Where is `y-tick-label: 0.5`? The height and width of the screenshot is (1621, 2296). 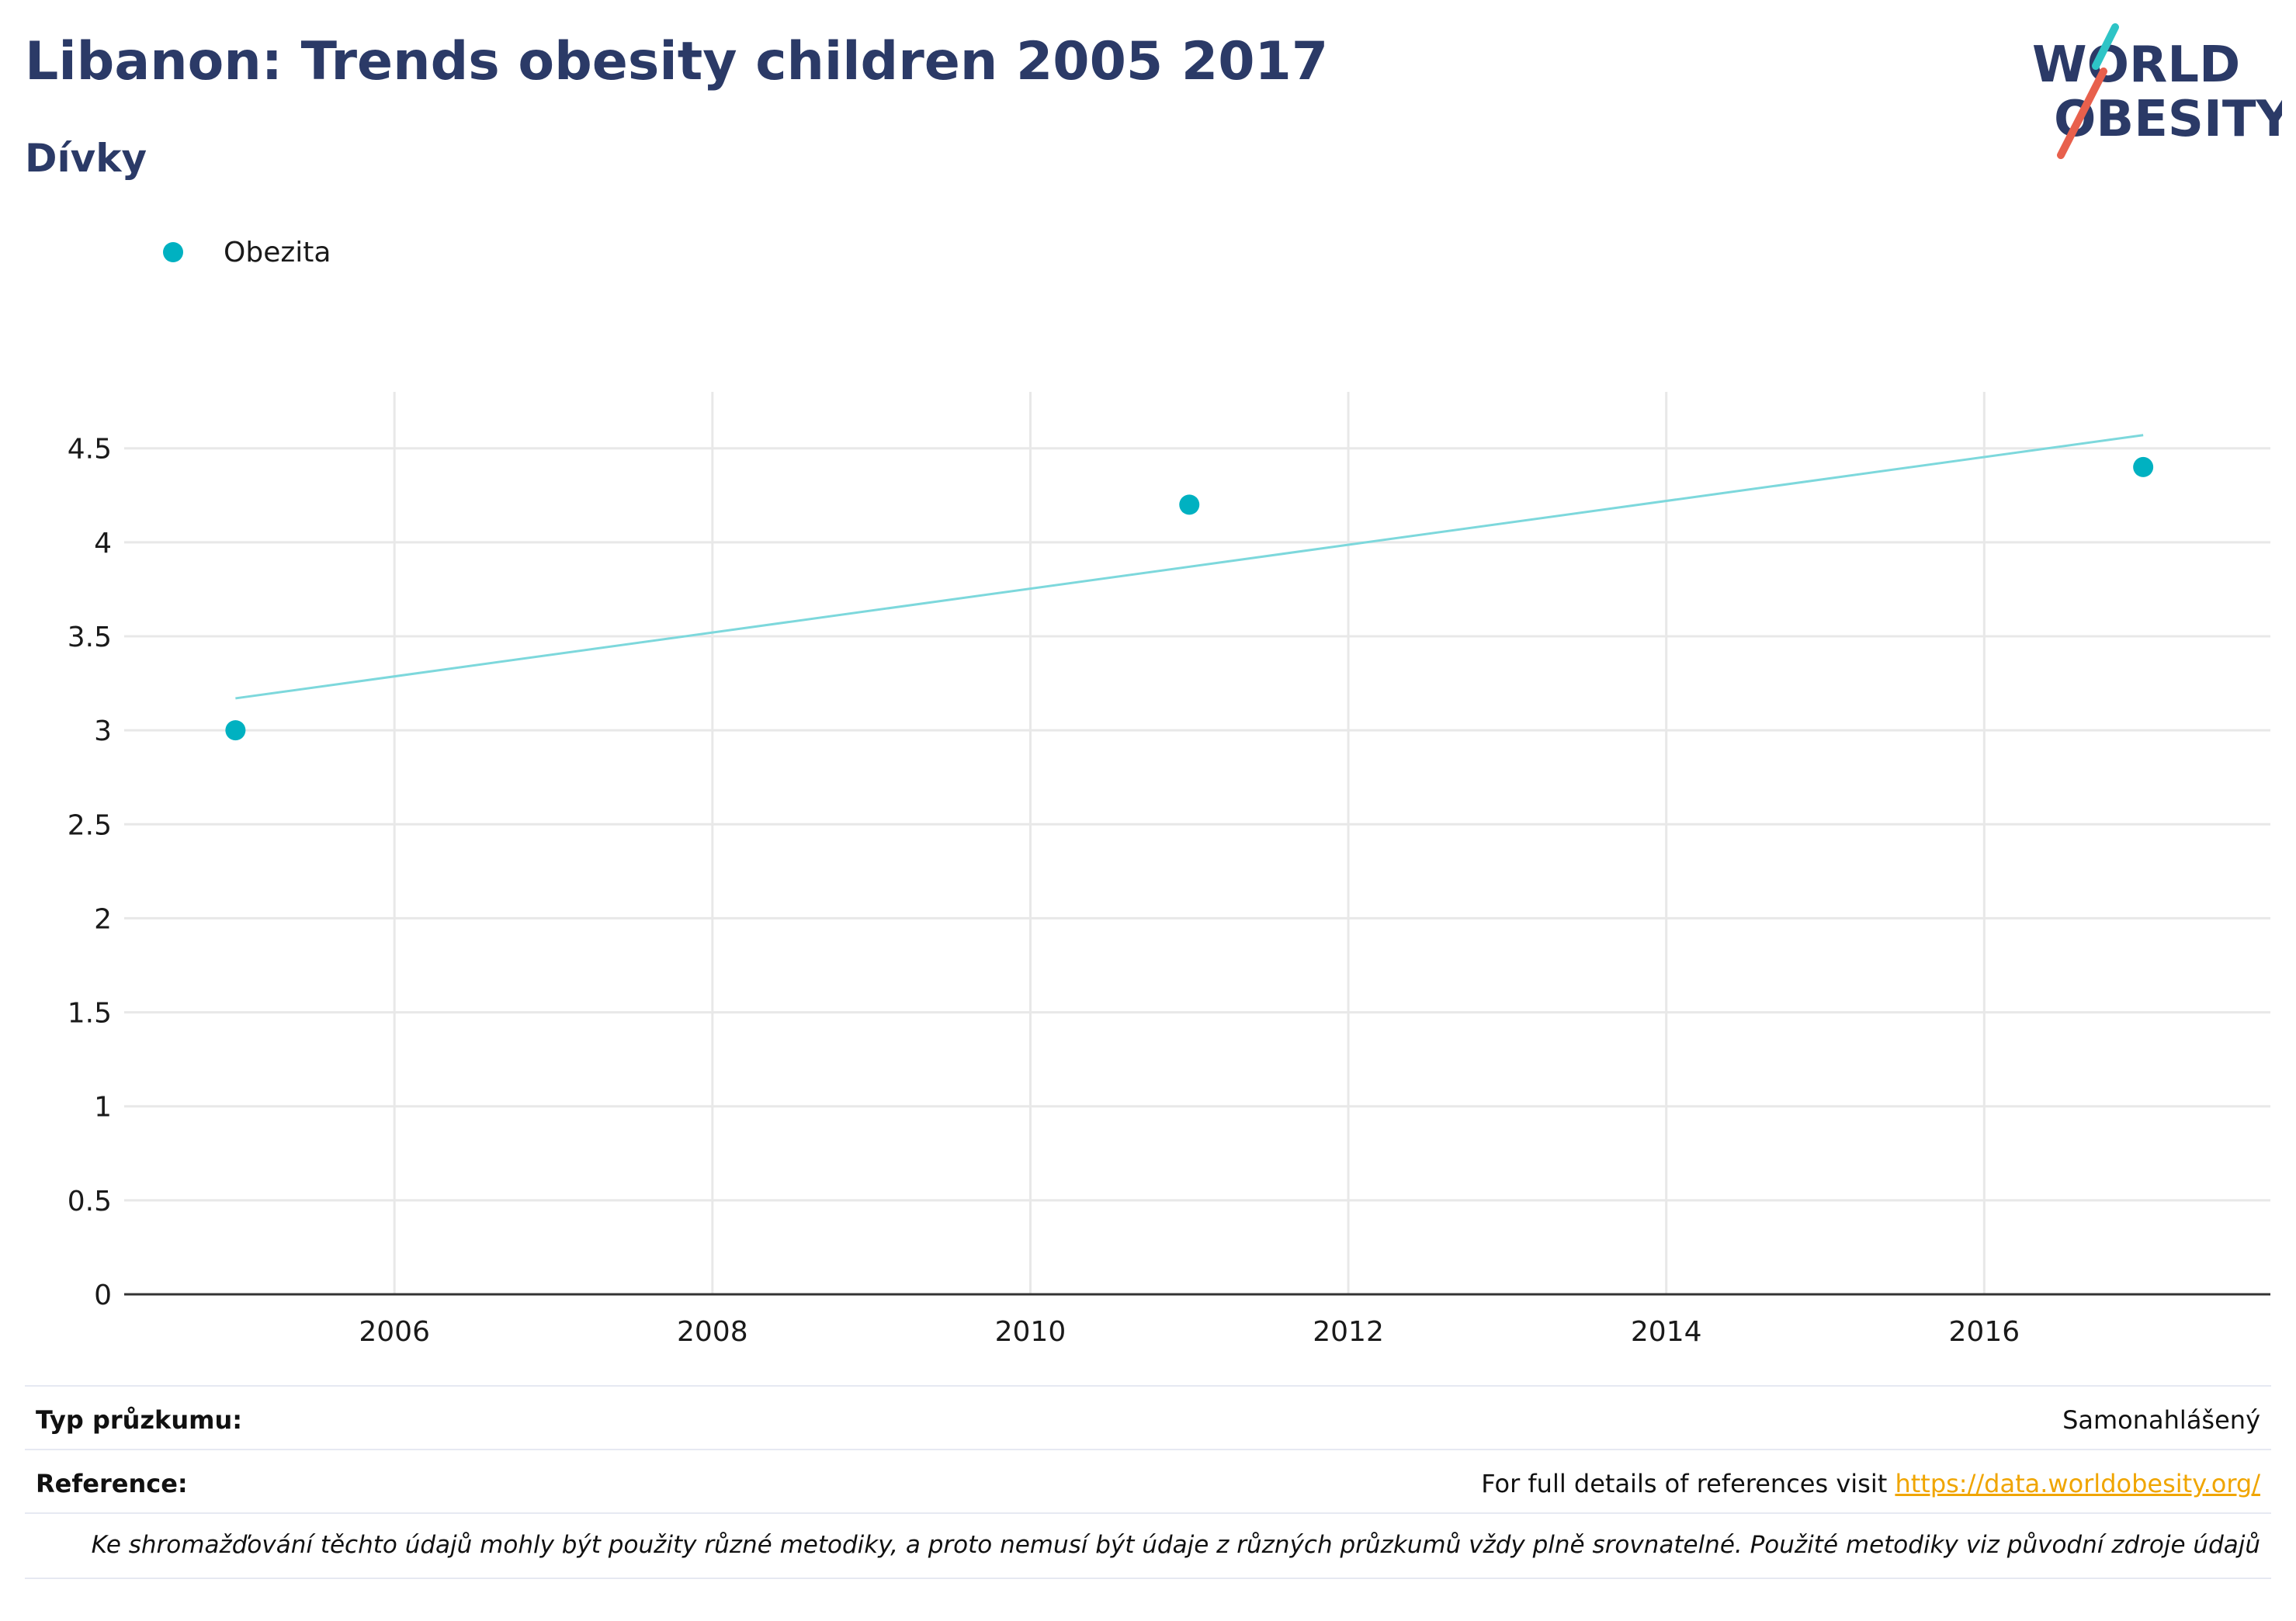 y-tick-label: 0.5 is located at coordinates (90, 1201).